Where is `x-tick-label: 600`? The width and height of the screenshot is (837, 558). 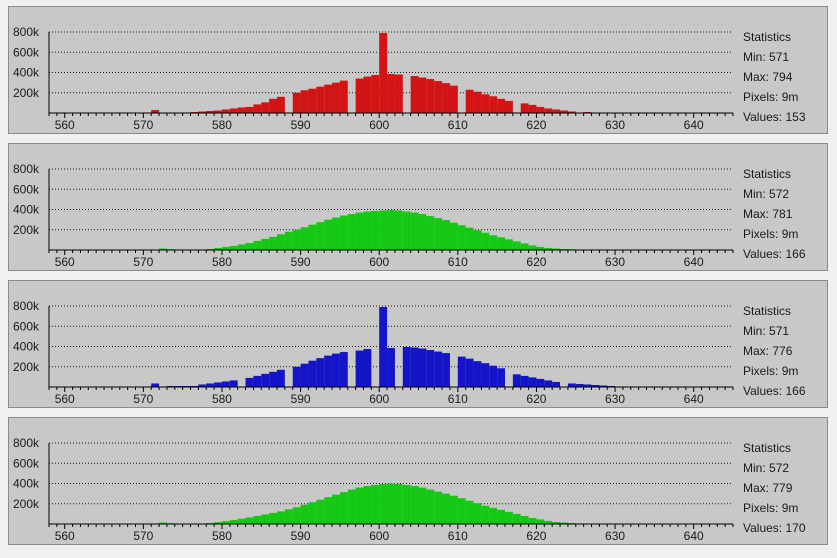 x-tick-label: 600 is located at coordinates (379, 536).